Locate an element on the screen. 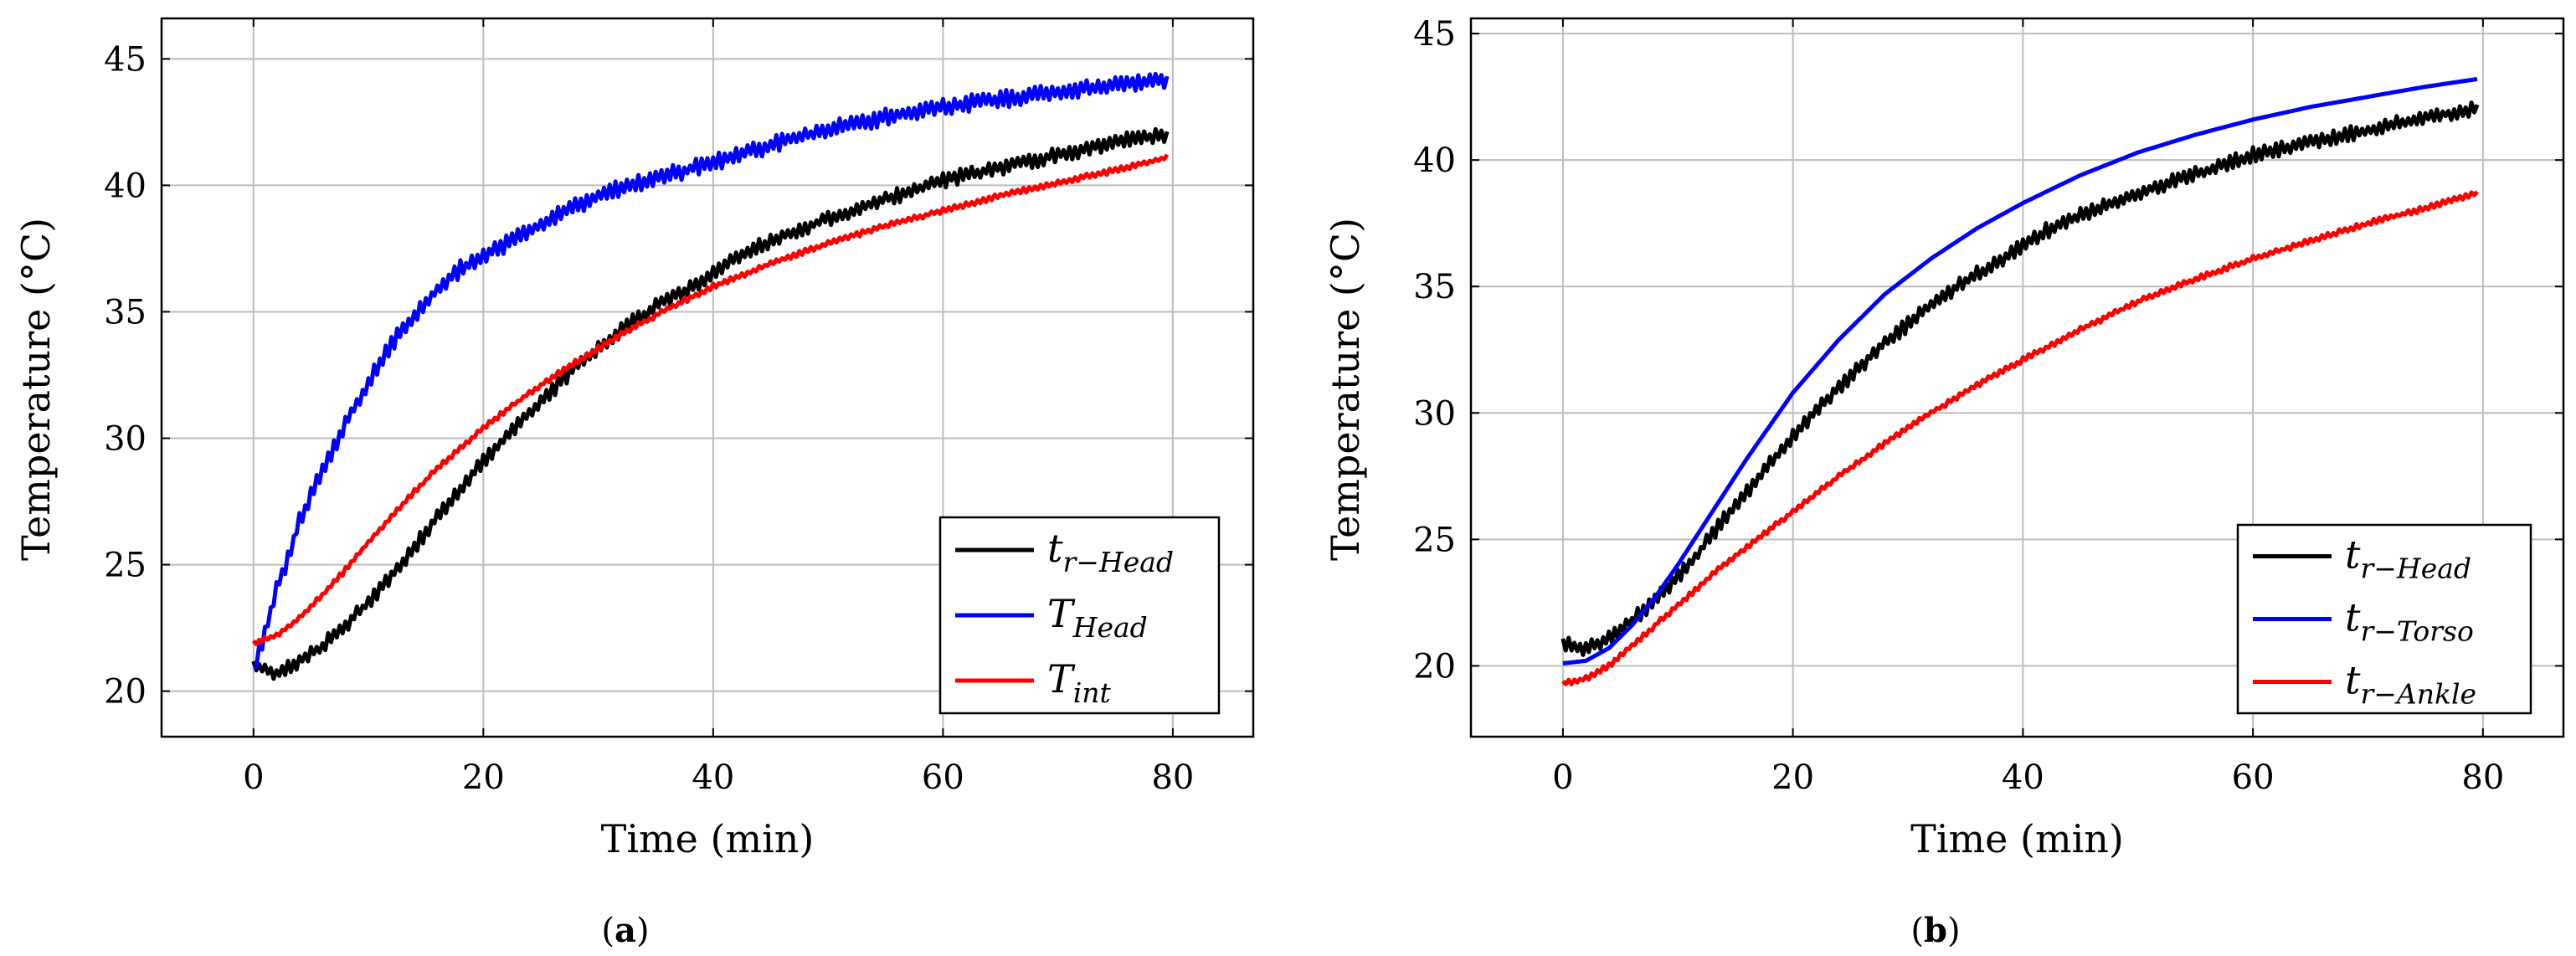  legend-label-THead: THead is located at coordinates (1097, 617).